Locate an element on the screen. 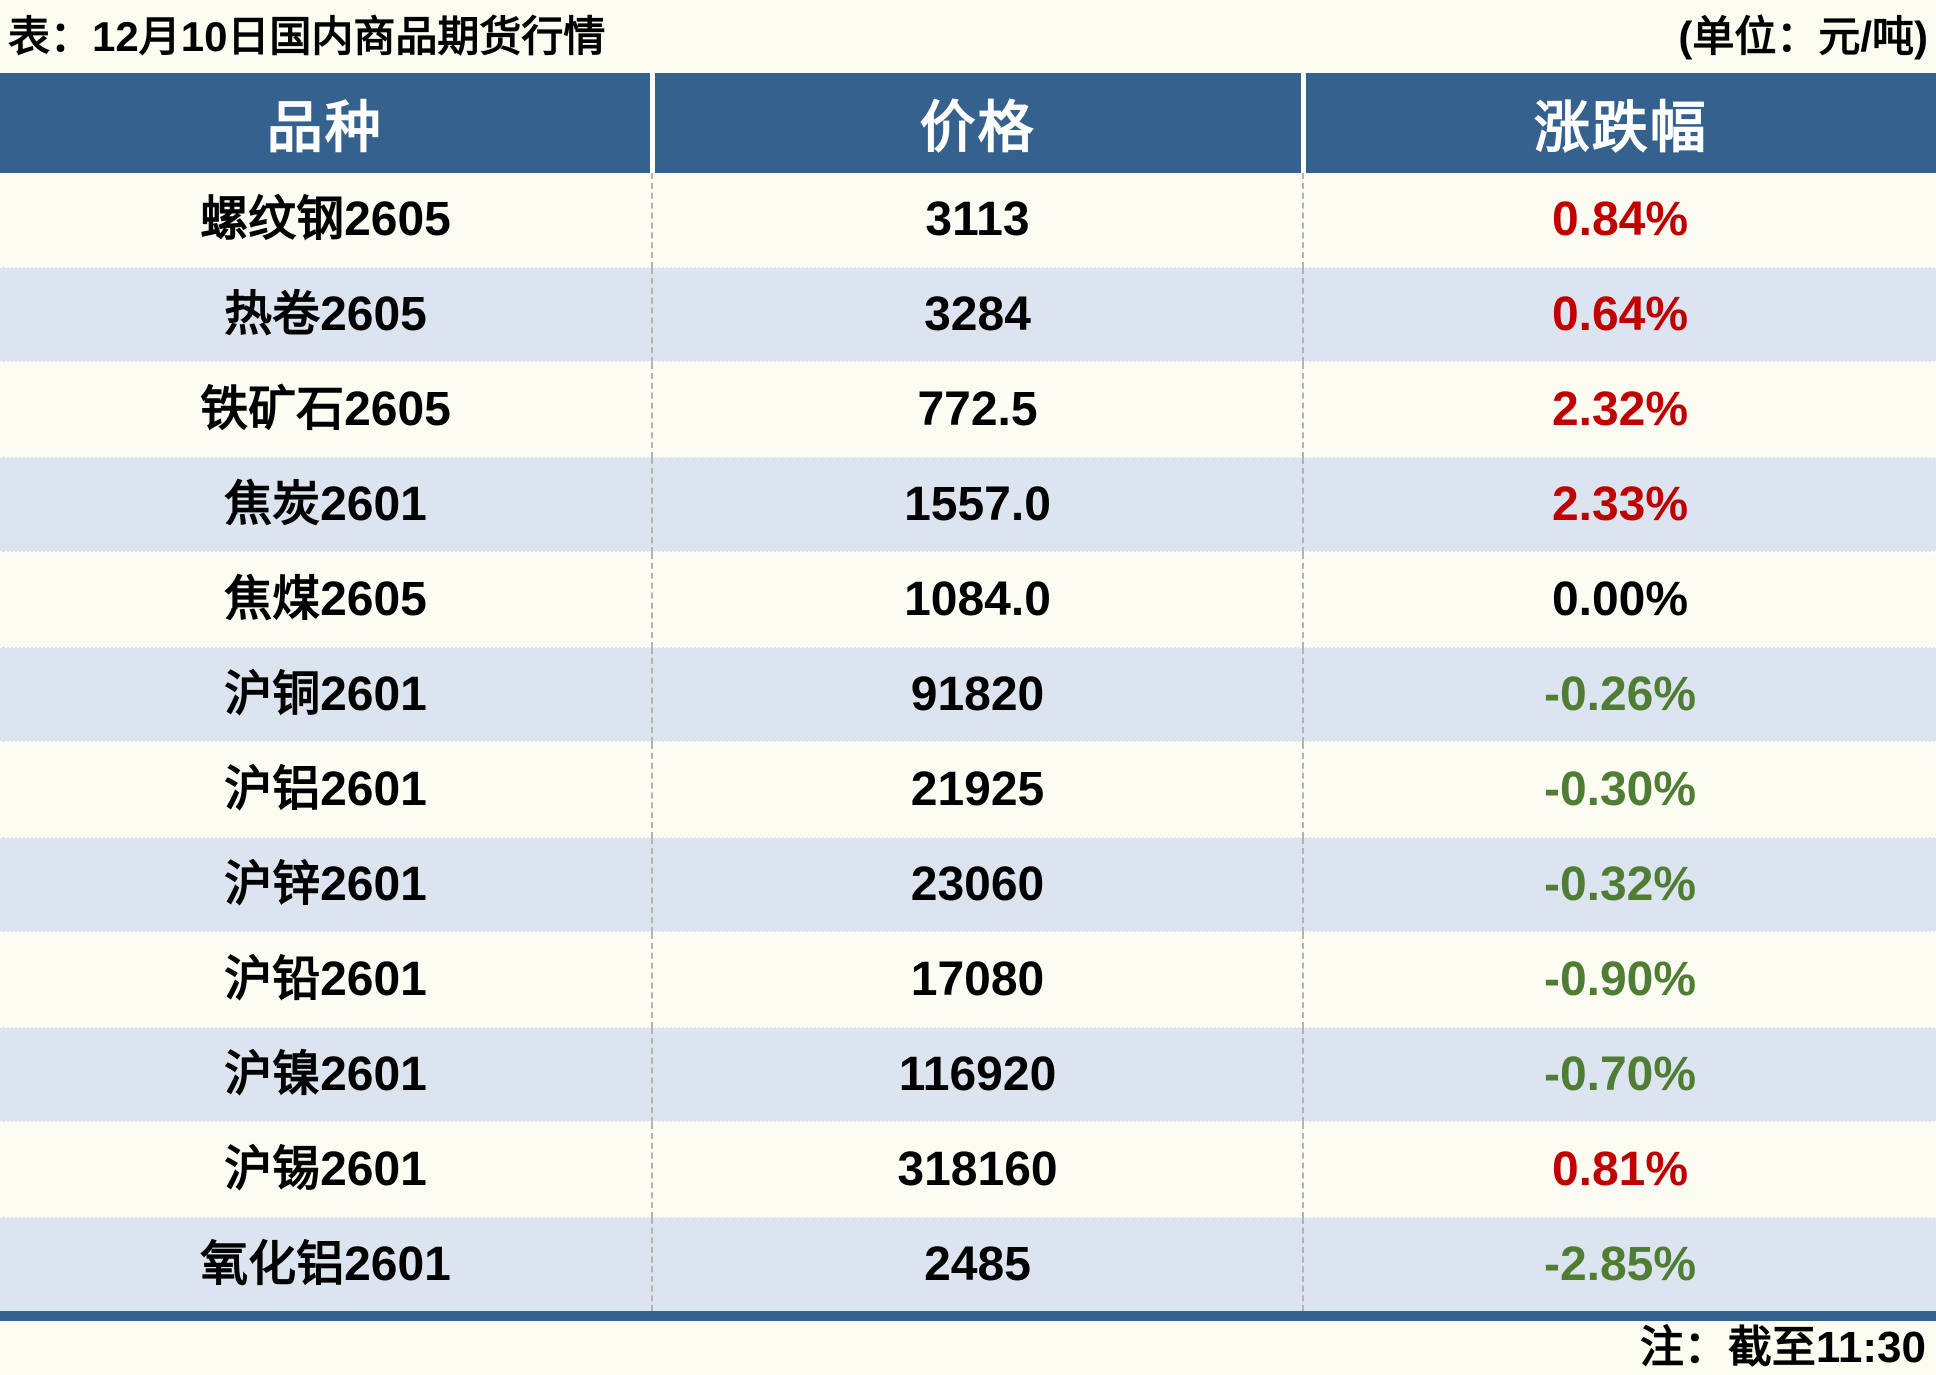  table-row: 铁矿石2605 772.5 2.32% is located at coordinates (968, 409).